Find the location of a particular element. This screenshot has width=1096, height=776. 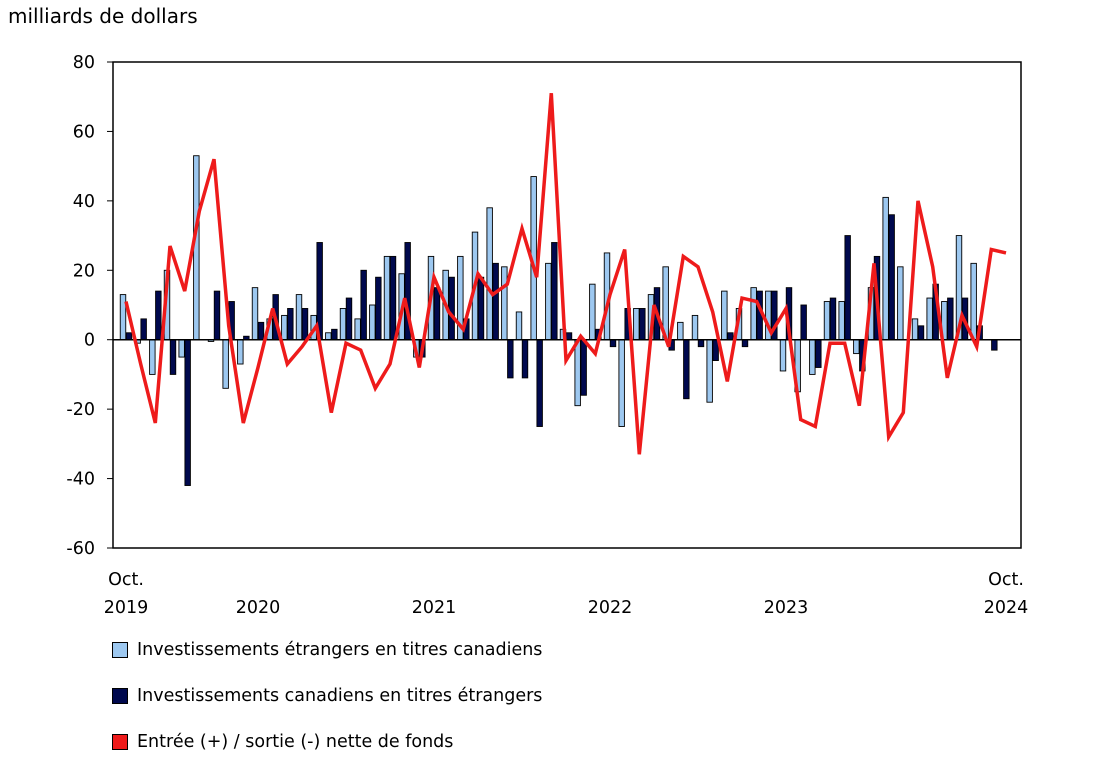

y-tick-label: 60 is located at coordinates (84, 132).